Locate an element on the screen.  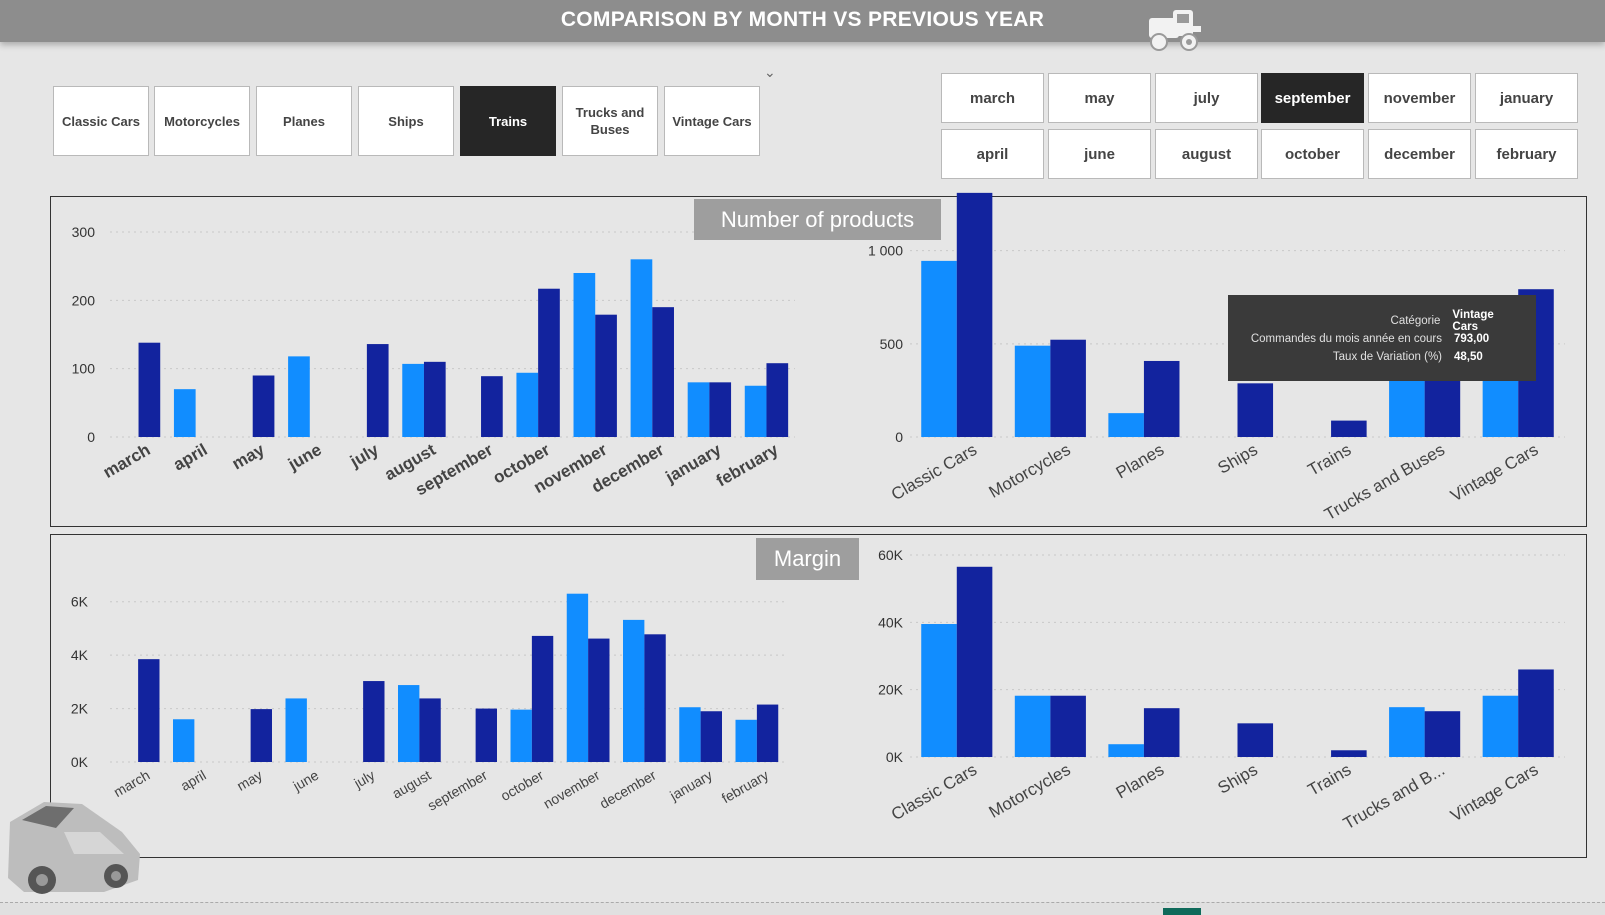
x-tick-label: august is located at coordinates (411, 784).